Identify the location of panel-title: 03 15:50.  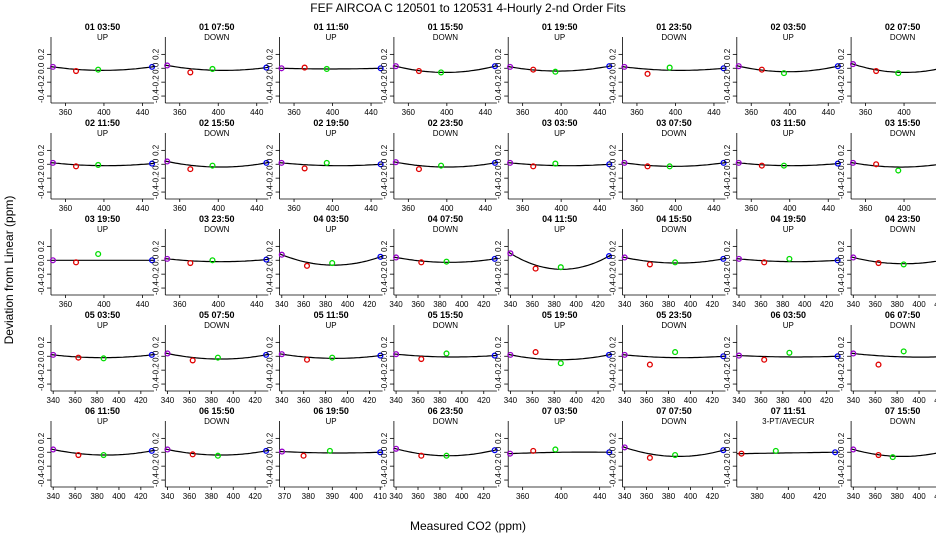
(903, 123).